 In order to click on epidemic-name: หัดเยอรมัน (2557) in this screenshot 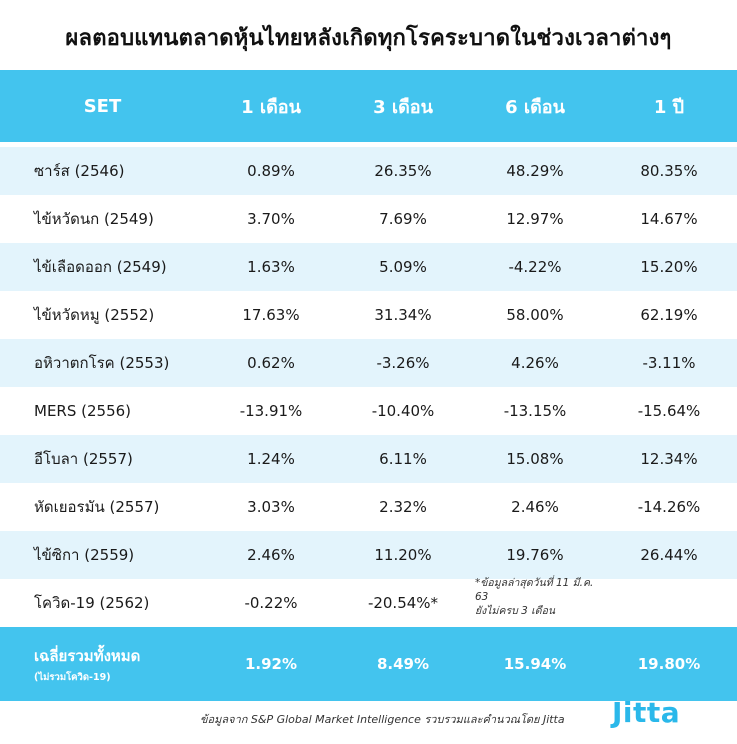, I will do `click(97, 507)`.